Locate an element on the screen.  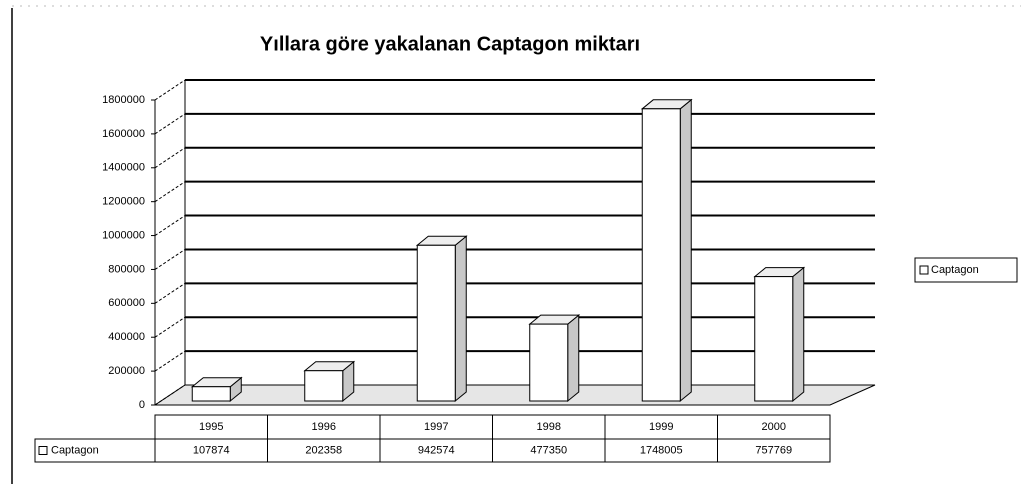
y-tick-label: 1800000 is located at coordinates (123, 100).